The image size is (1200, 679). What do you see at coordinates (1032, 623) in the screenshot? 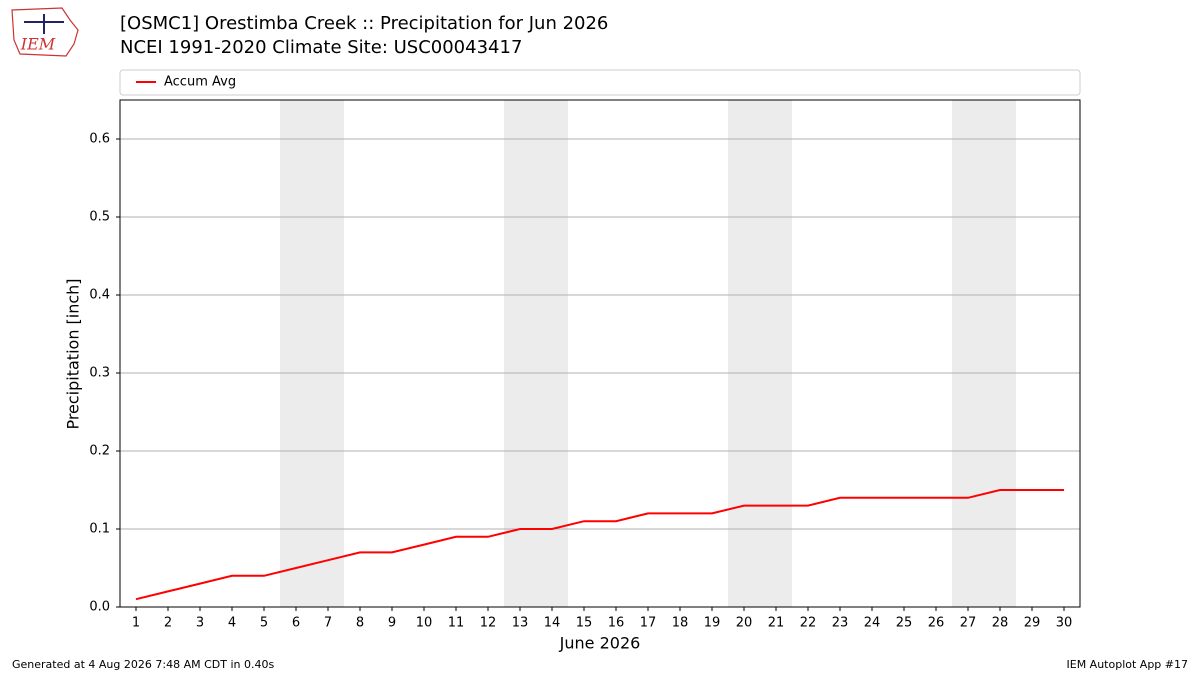
I see `x-tick-label: 29` at bounding box center [1032, 623].